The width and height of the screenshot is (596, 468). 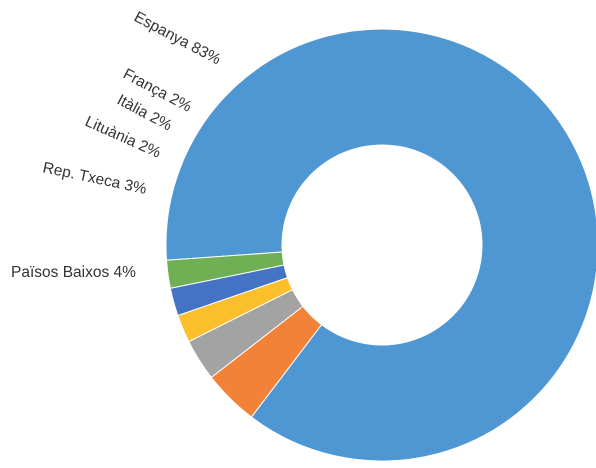 What do you see at coordinates (73, 272) in the screenshot?
I see `label-paisos-baixos: Països Baixos 4%` at bounding box center [73, 272].